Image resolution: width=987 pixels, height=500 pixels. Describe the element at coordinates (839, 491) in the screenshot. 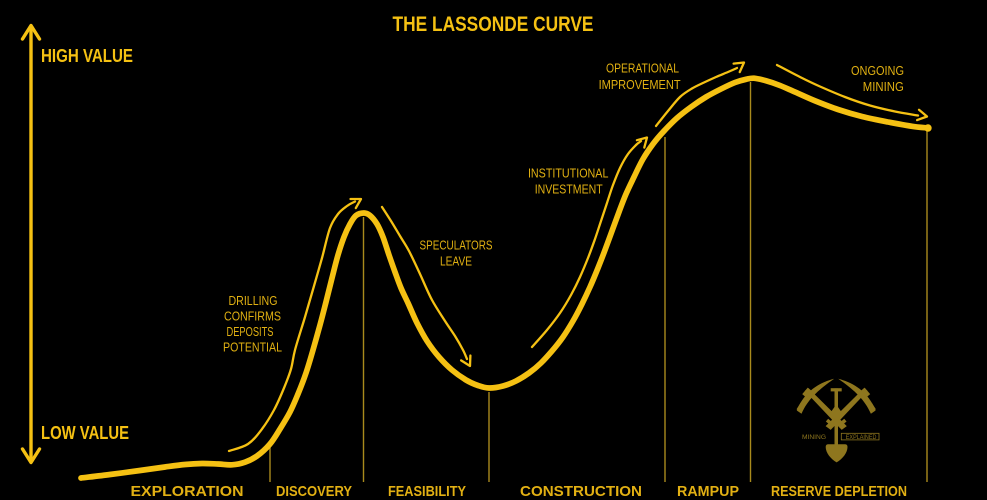

I see `svg-text: RESERVE DEPLETION` at that location.